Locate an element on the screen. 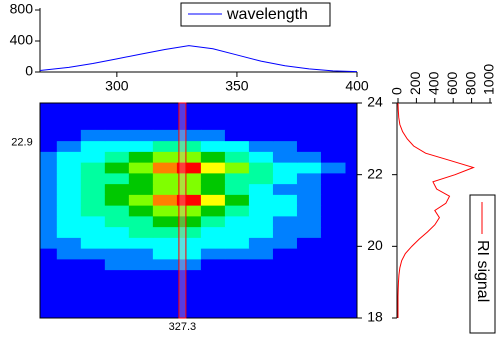  x-tick-label: 200 is located at coordinates (415, 83).